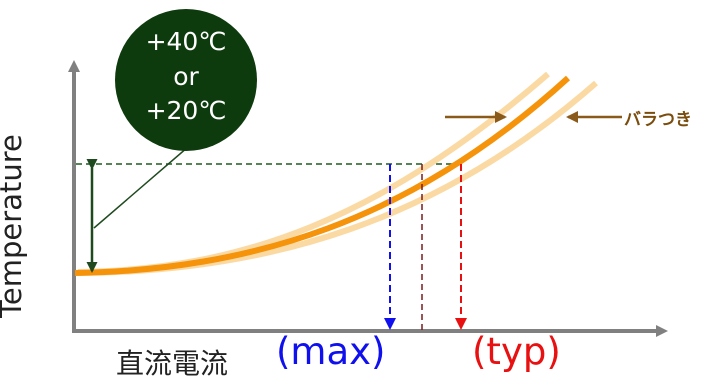  What do you see at coordinates (141, 187) in the screenshot?
I see `callout-line` at bounding box center [141, 187].